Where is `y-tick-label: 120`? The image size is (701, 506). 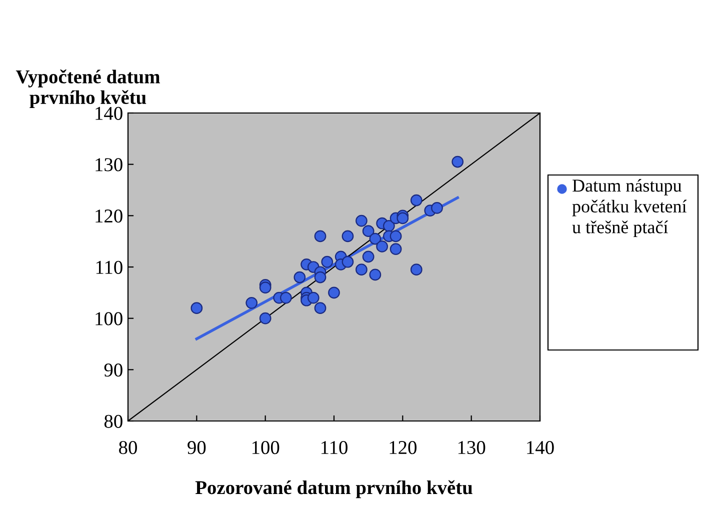 y-tick-label: 120 is located at coordinates (109, 216).